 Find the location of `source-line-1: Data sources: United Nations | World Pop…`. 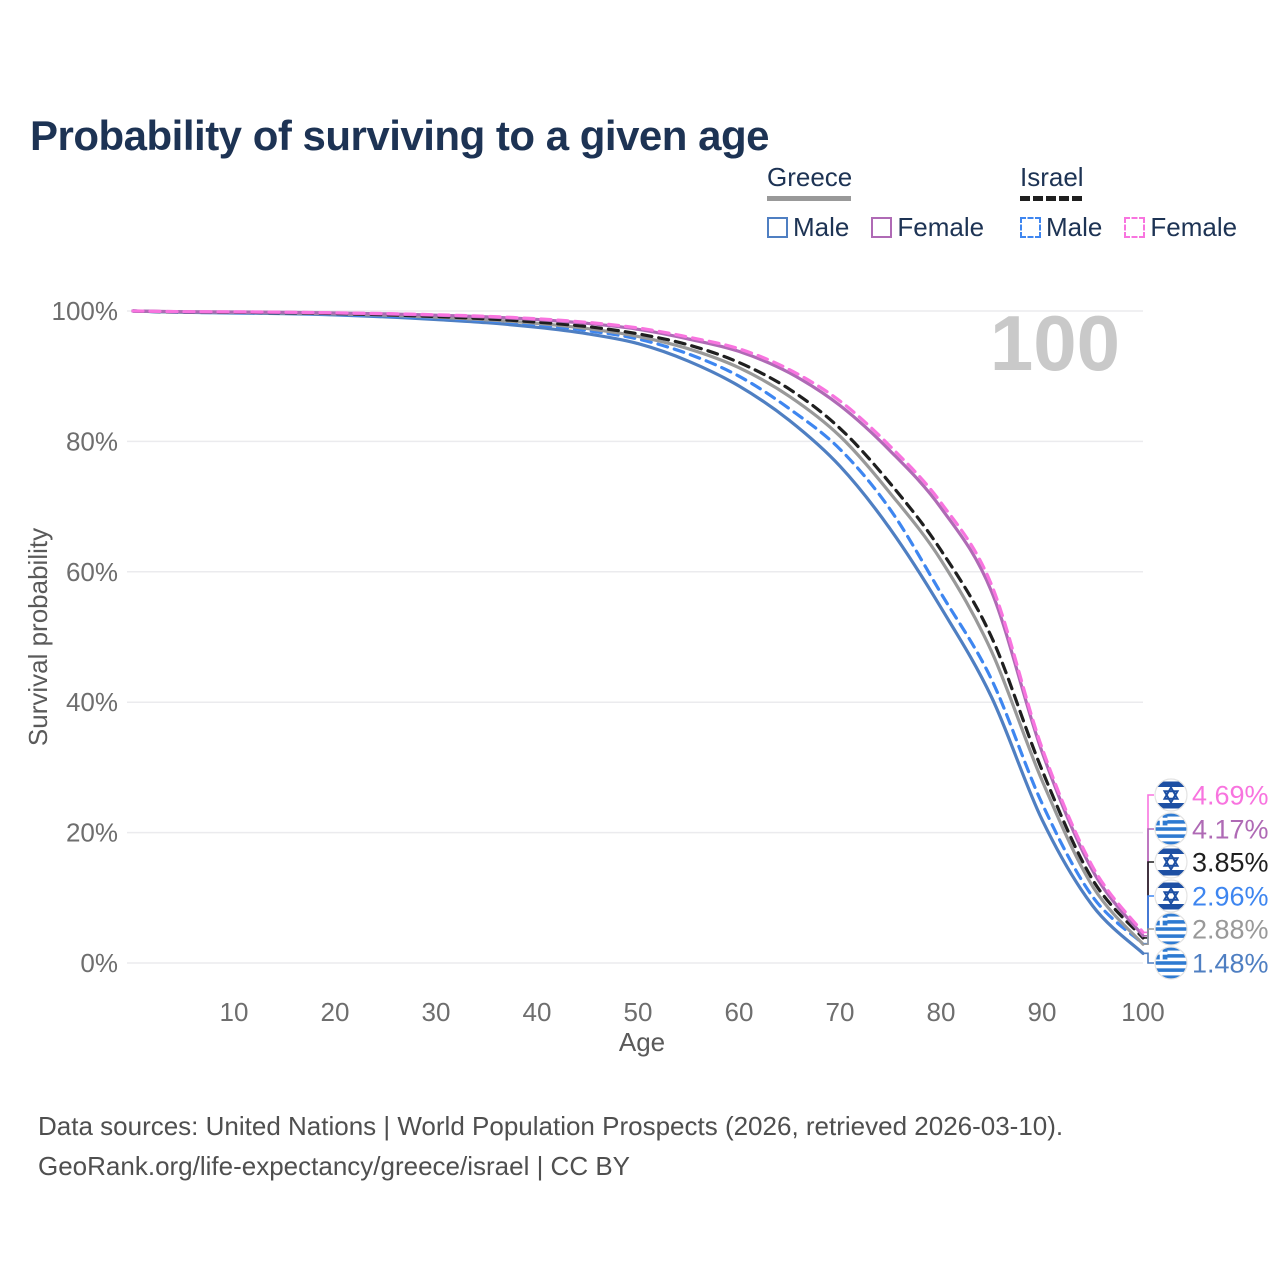

source-line-1: Data sources: United Nations | World Pop… is located at coordinates (551, 1126).